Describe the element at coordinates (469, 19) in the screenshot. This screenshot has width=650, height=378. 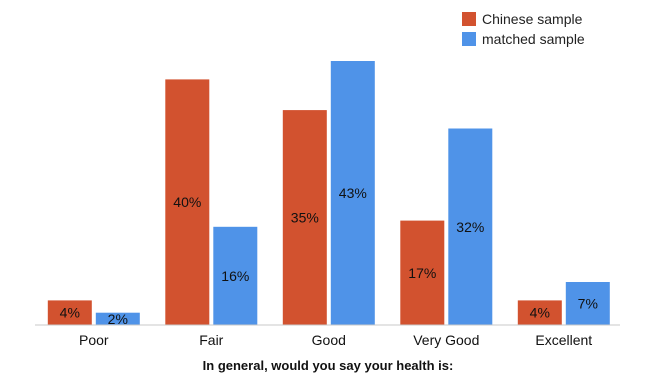
I see `legend-swatch-chinese-sample` at that location.